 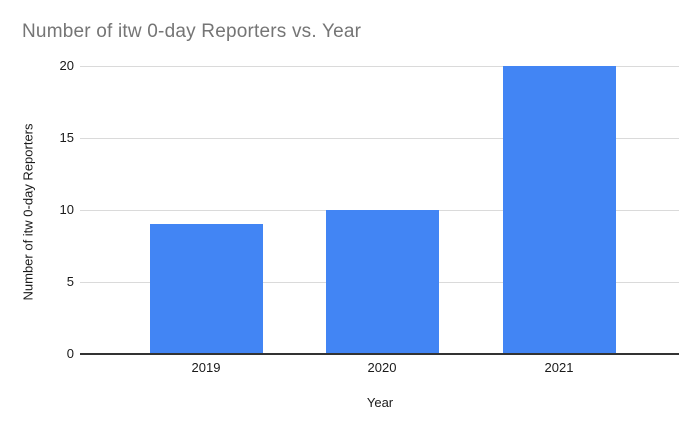 I want to click on bar-2019, so click(x=206, y=288).